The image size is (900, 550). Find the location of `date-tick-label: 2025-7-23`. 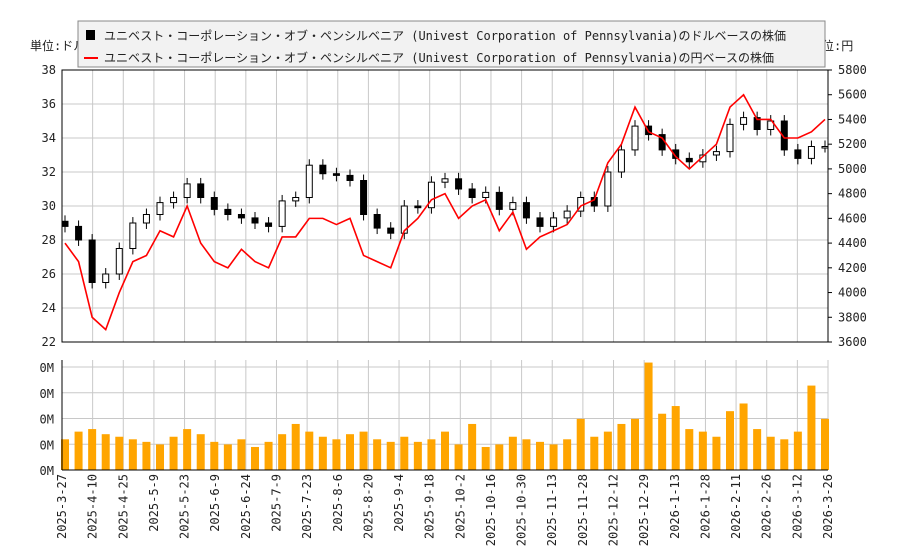

date-tick-label: 2025-7-23 is located at coordinates (307, 506).